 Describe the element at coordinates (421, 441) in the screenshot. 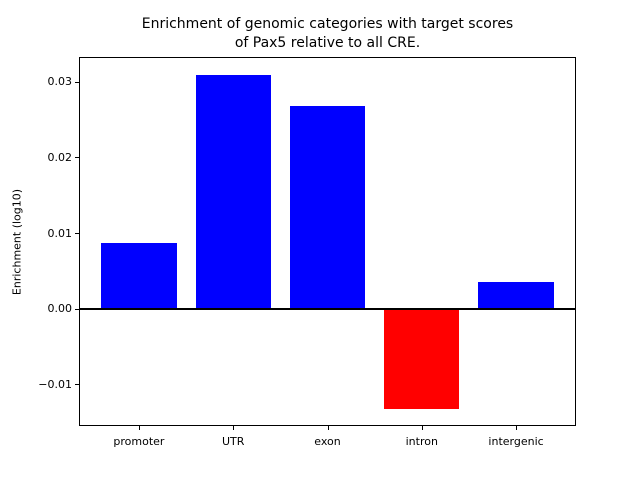

I see `x-tick-label-intron: intron` at that location.